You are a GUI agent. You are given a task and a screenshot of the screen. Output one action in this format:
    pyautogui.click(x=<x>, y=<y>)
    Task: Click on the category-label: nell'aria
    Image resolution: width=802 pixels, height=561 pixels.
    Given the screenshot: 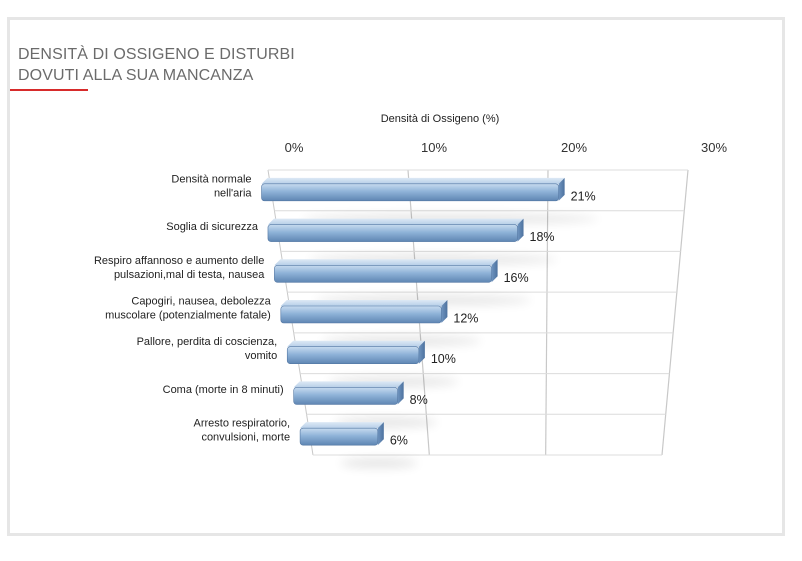 What is the action you would take?
    pyautogui.click(x=233, y=193)
    